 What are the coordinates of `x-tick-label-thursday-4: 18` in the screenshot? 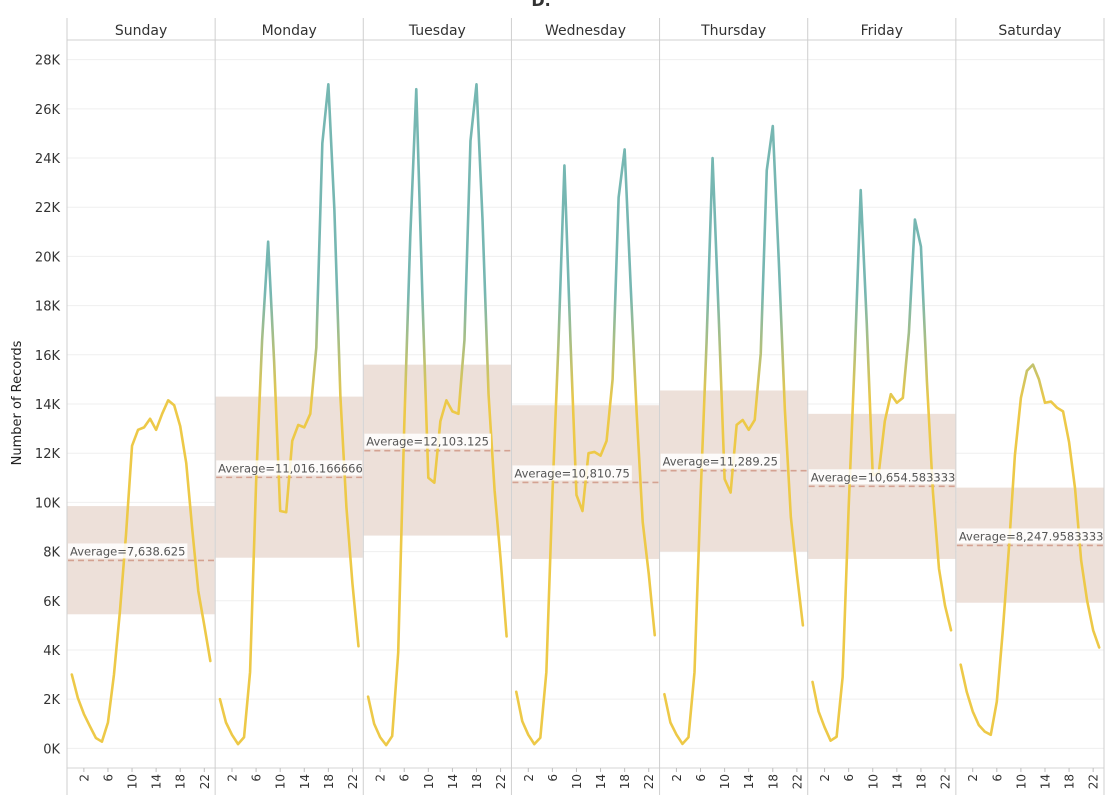 It's located at (773, 781).